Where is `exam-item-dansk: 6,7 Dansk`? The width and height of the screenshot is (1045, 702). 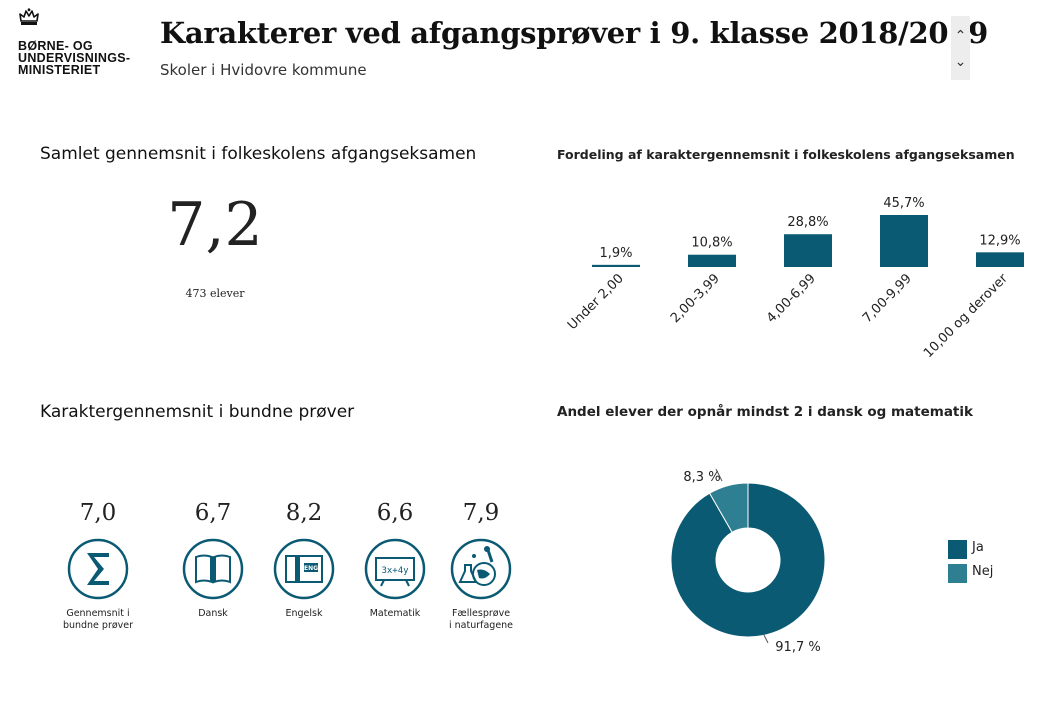
exam-item-dansk: 6,7 Dansk is located at coordinates (213, 560).